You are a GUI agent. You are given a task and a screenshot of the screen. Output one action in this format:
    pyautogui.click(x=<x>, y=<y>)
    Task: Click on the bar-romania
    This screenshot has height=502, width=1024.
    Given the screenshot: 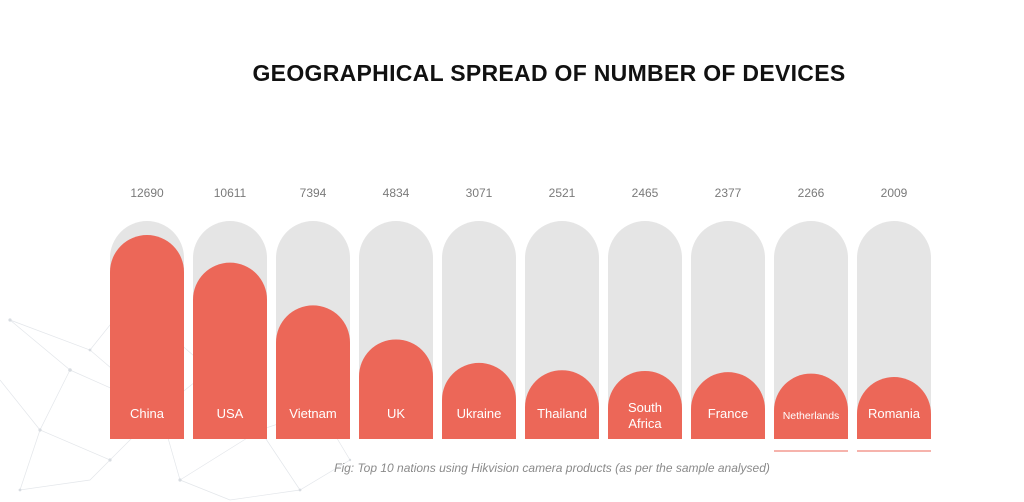 What is the action you would take?
    pyautogui.click(x=894, y=408)
    